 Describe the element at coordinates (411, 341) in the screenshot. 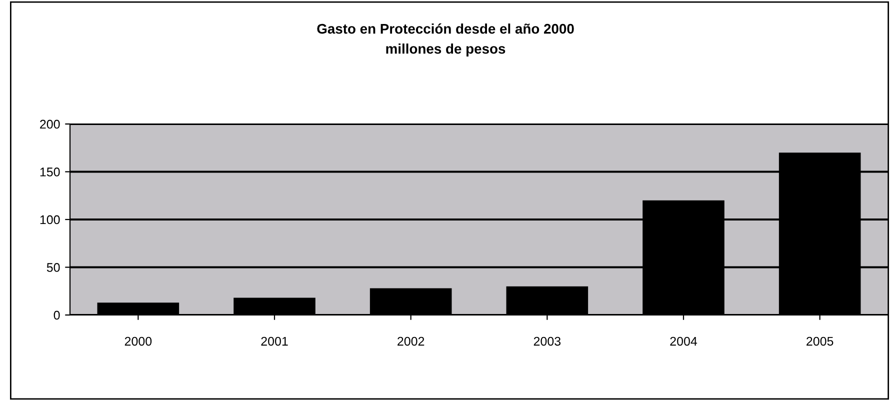

I see `x-tick-label: 2002` at that location.